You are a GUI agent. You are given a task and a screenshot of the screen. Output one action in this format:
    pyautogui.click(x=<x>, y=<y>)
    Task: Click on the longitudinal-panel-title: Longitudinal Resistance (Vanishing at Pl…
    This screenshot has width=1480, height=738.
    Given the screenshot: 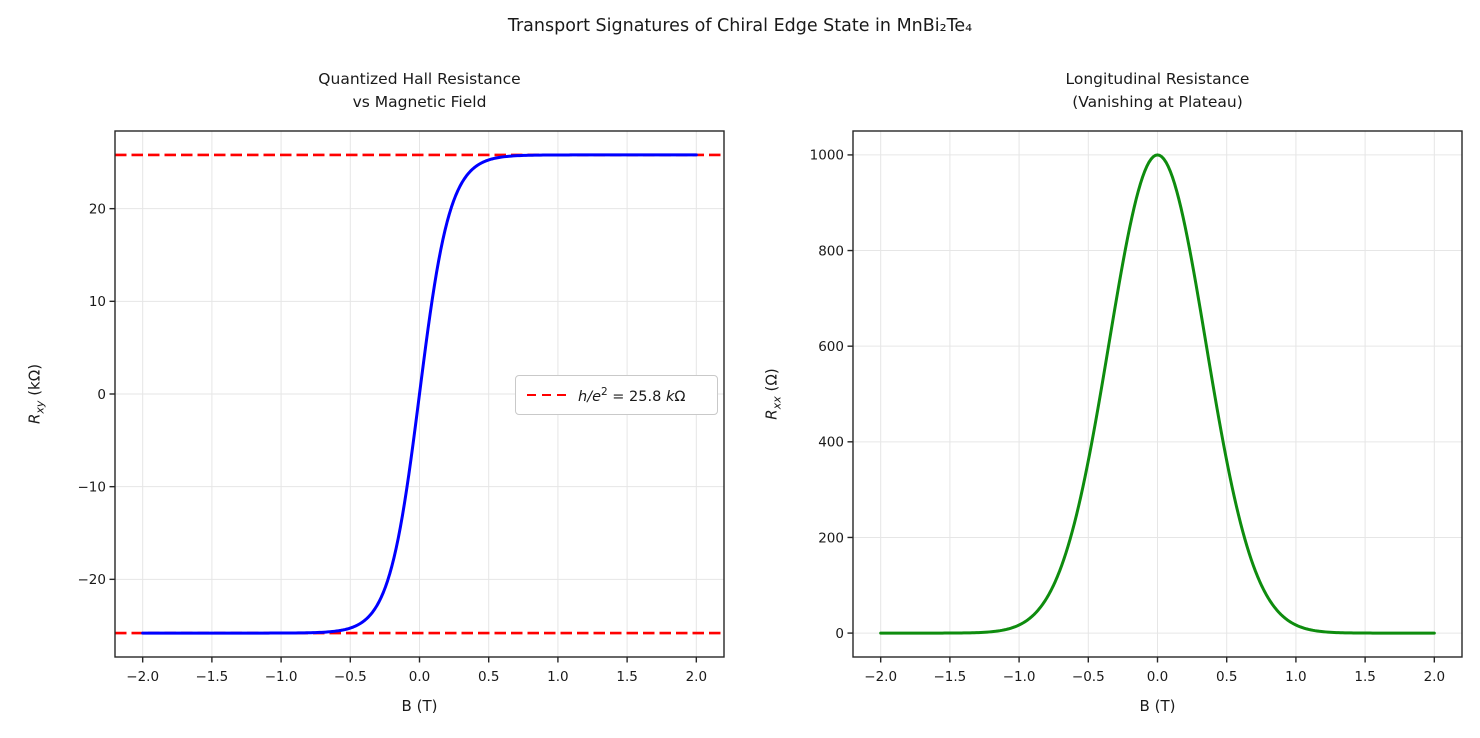 What is the action you would take?
    pyautogui.click(x=1157, y=91)
    